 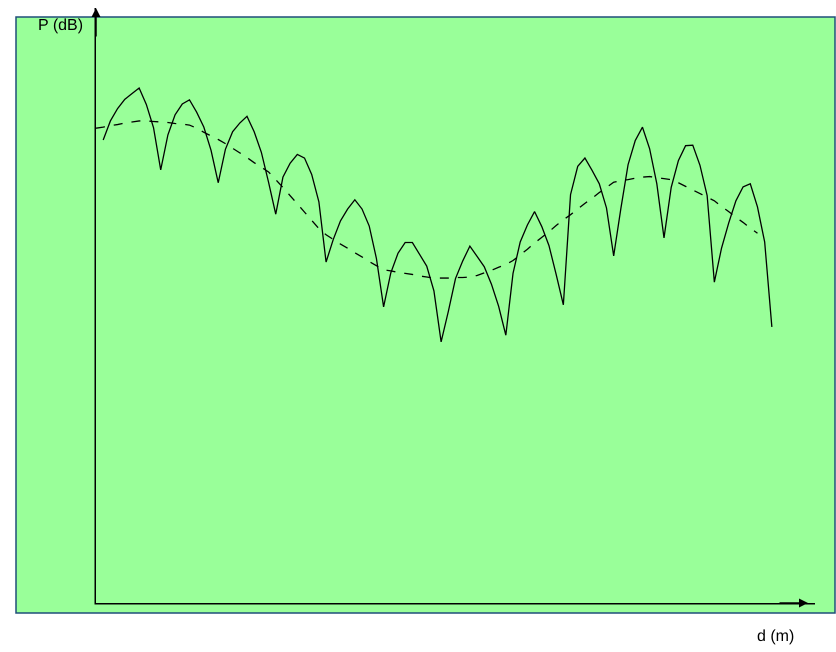 I want to click on x-axis-title: d (m), so click(x=775, y=636).